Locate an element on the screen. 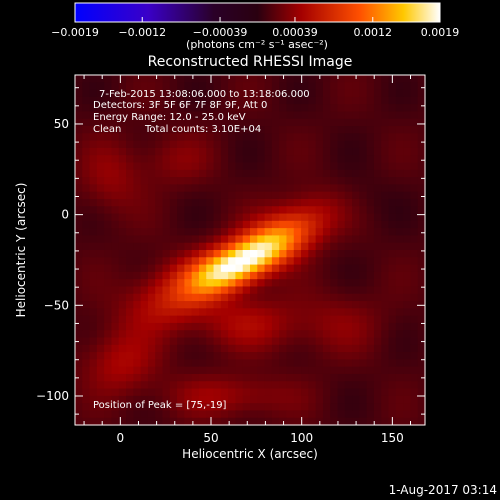 Image resolution: width=500 pixels, height=500 pixels. y-axis-tick-label: 0 is located at coordinates (65, 215).